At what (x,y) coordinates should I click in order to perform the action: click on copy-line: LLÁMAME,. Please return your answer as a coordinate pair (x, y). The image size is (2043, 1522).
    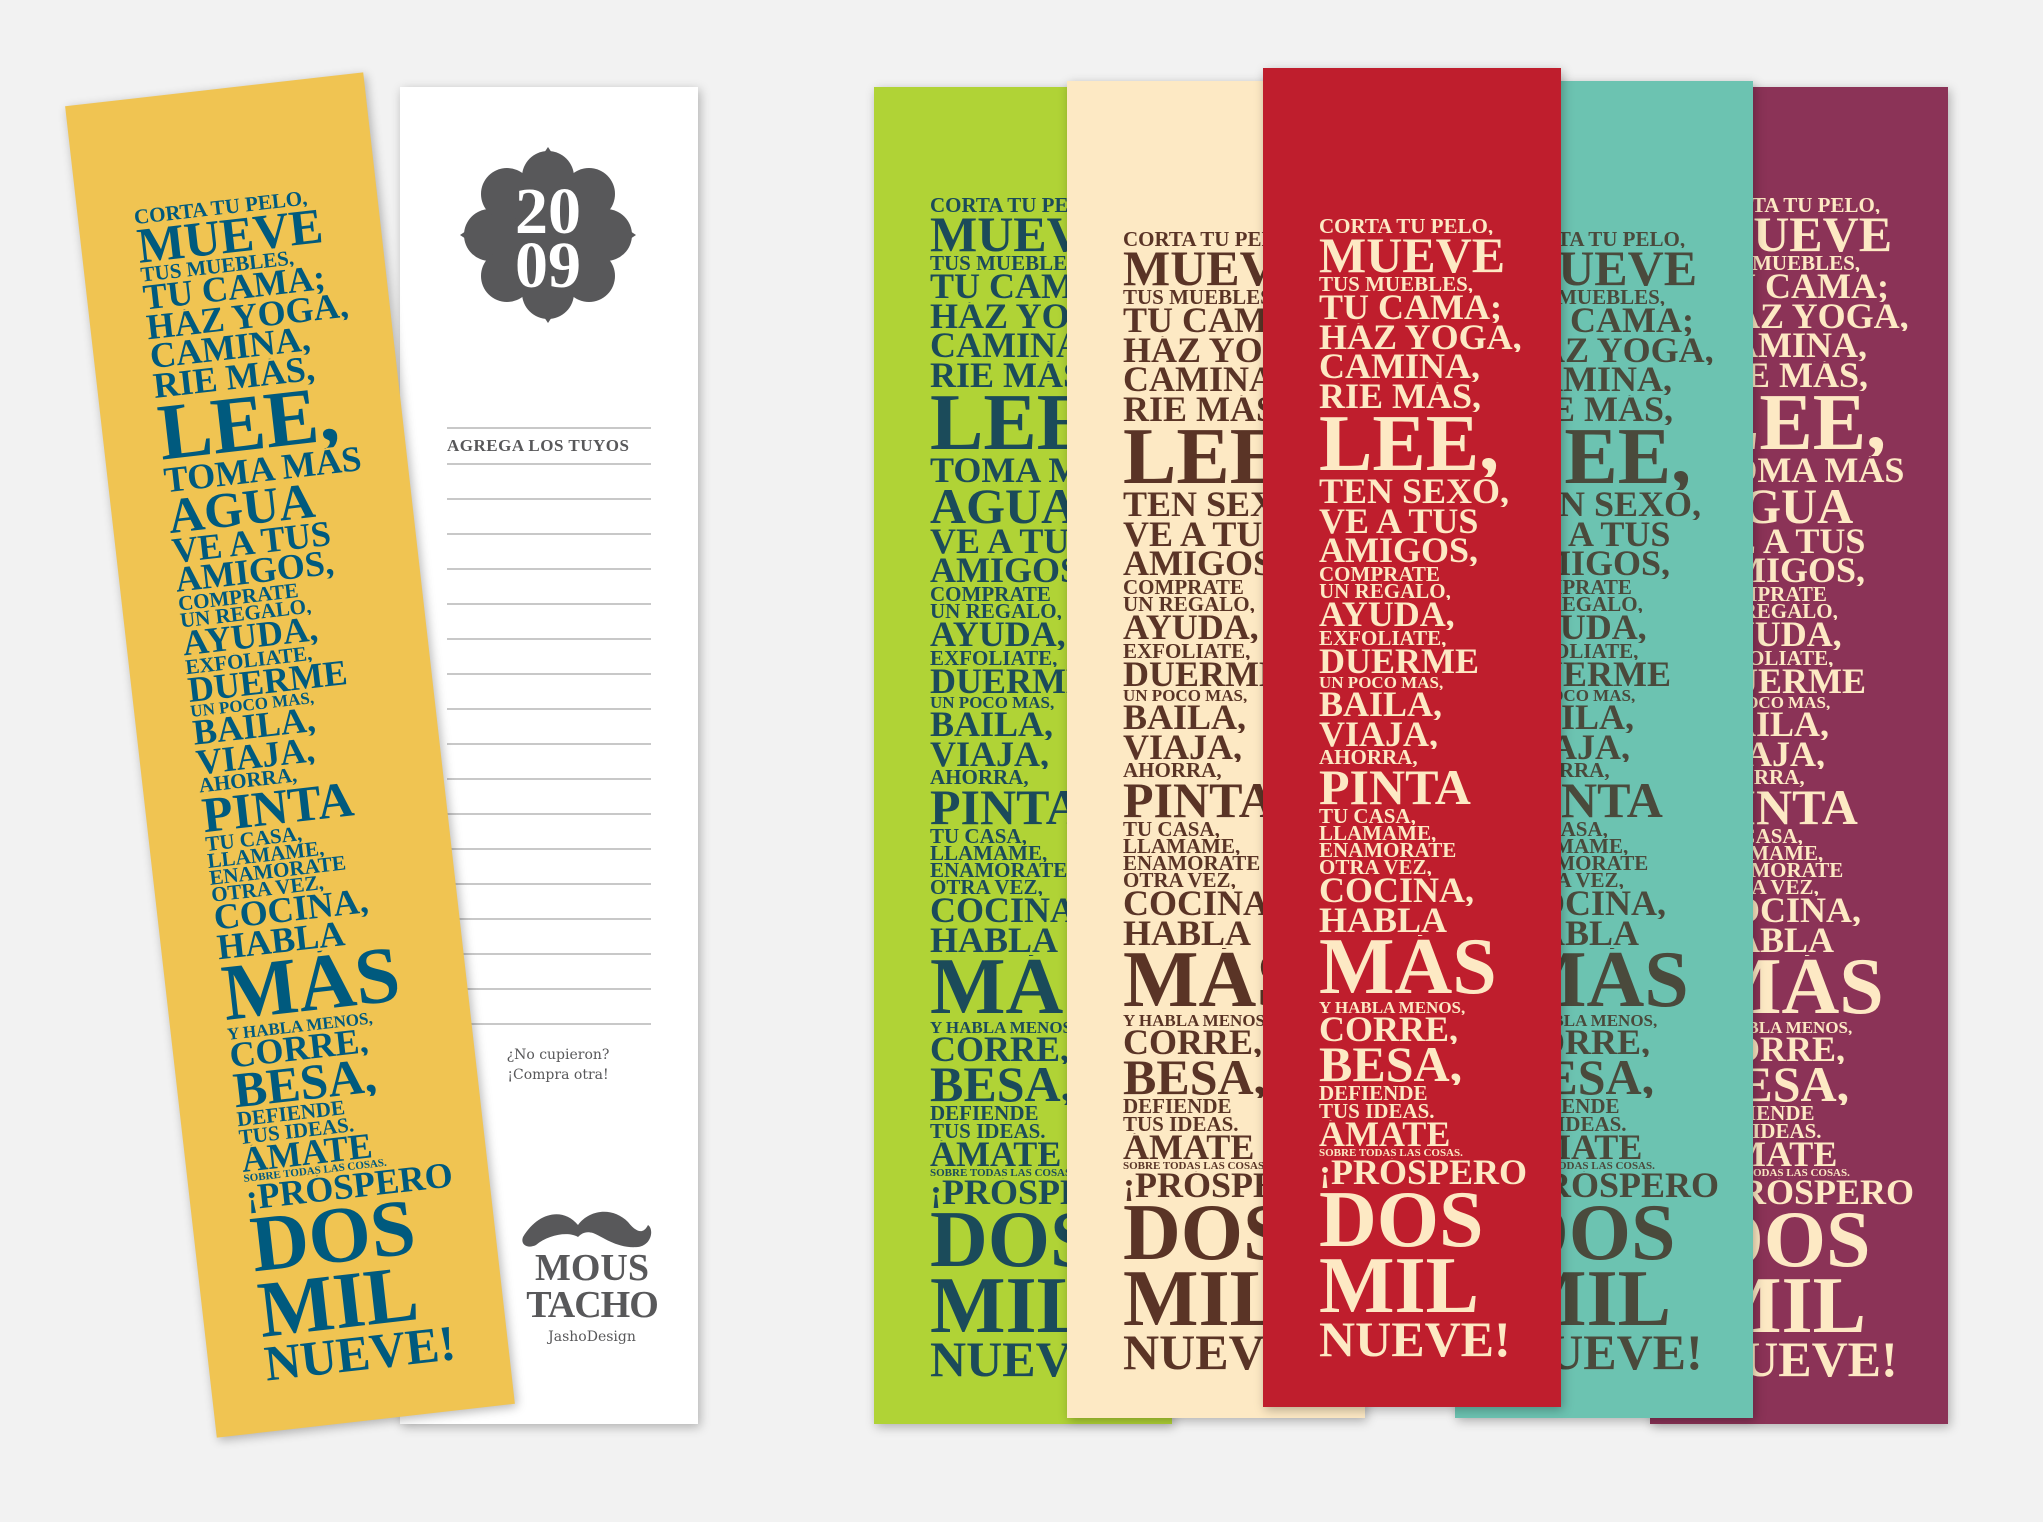
    Looking at the image, I should click on (1378, 833).